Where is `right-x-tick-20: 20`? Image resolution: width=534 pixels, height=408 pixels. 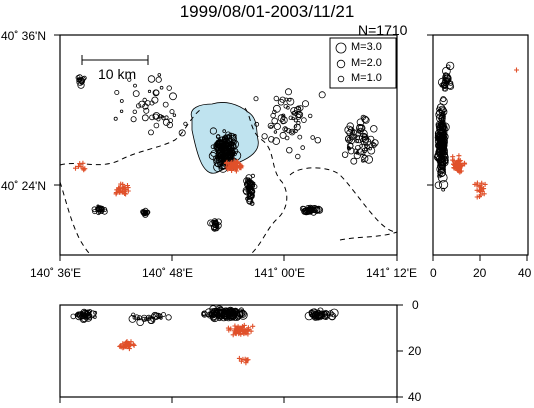
right-x-tick-20: 20 is located at coordinates (480, 273).